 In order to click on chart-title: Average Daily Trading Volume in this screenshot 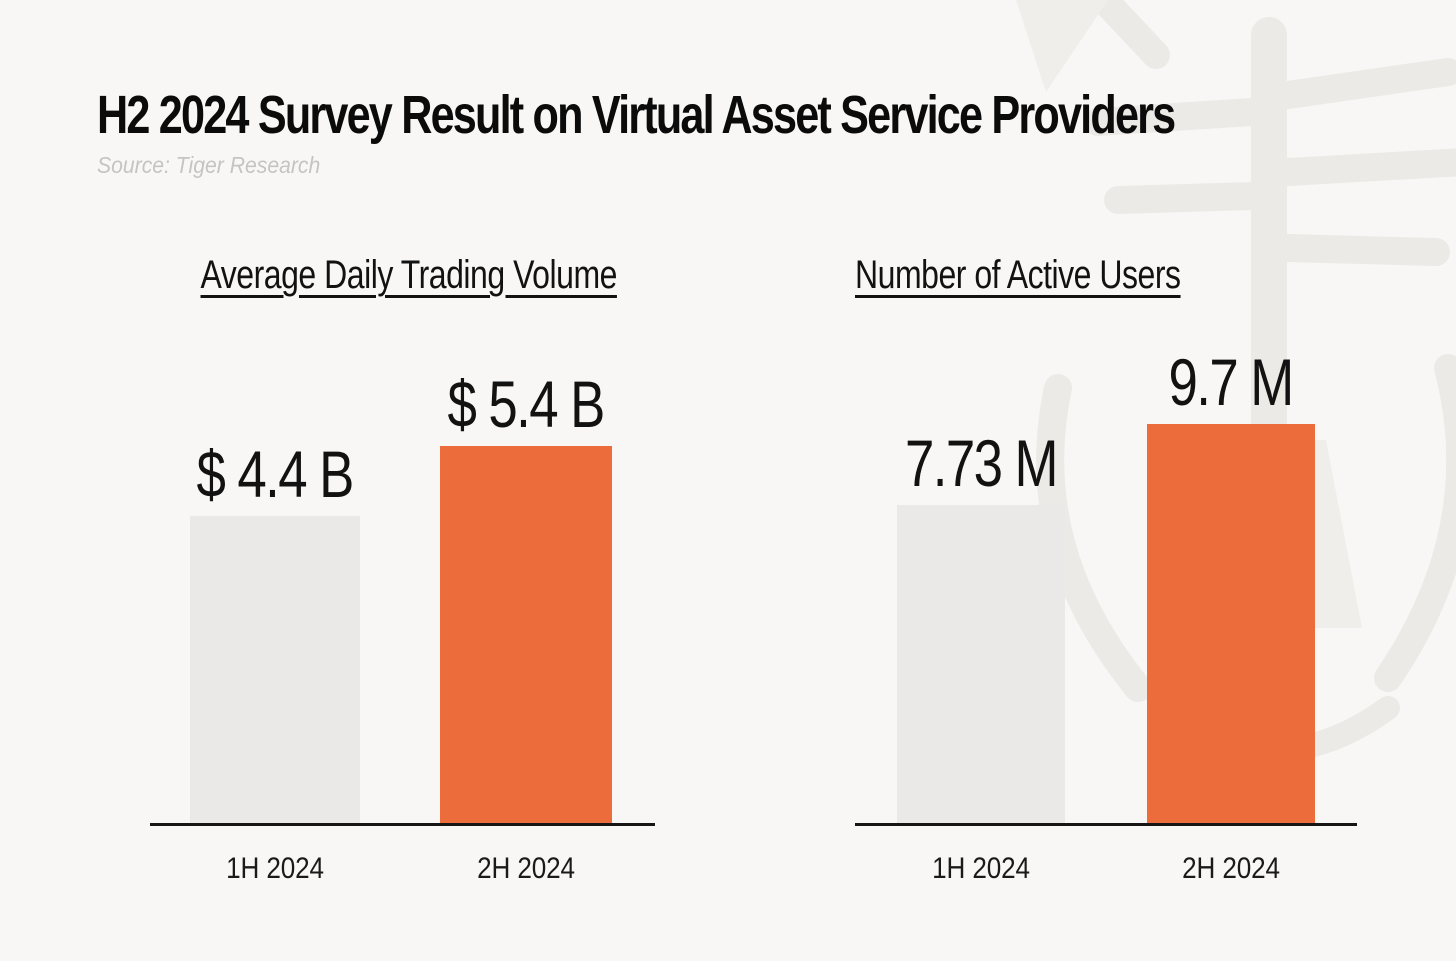, I will do `click(409, 275)`.